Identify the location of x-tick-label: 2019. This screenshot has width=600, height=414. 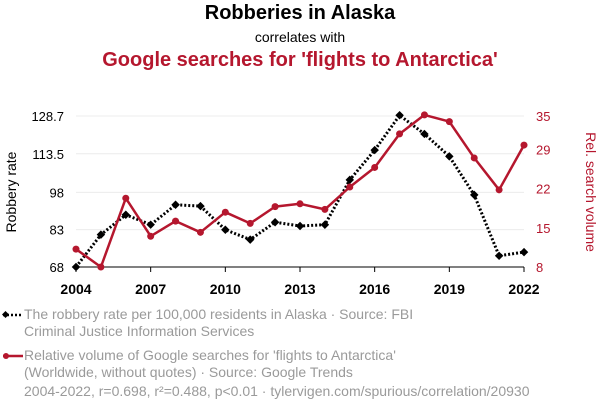
(449, 289).